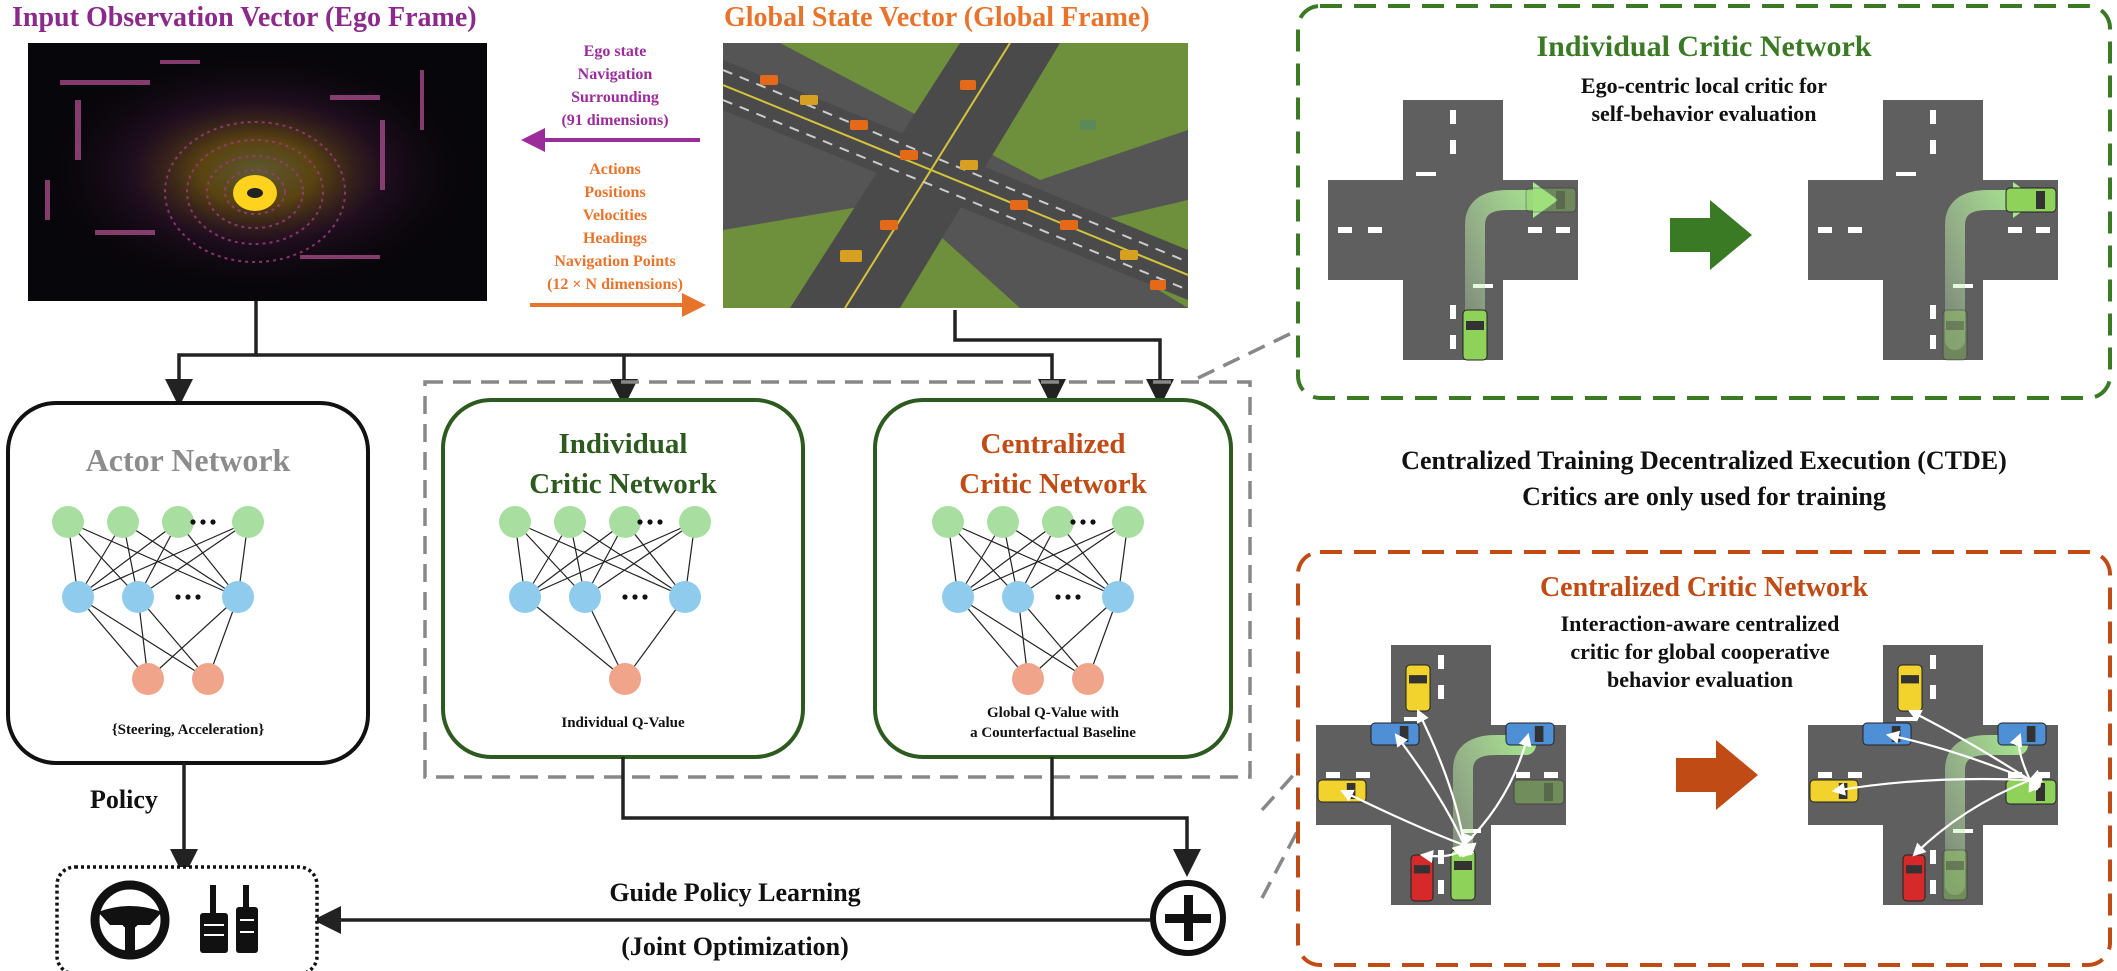  Describe the element at coordinates (623, 723) in the screenshot. I see `individual-q-value-label: Individual Q-Value` at that location.